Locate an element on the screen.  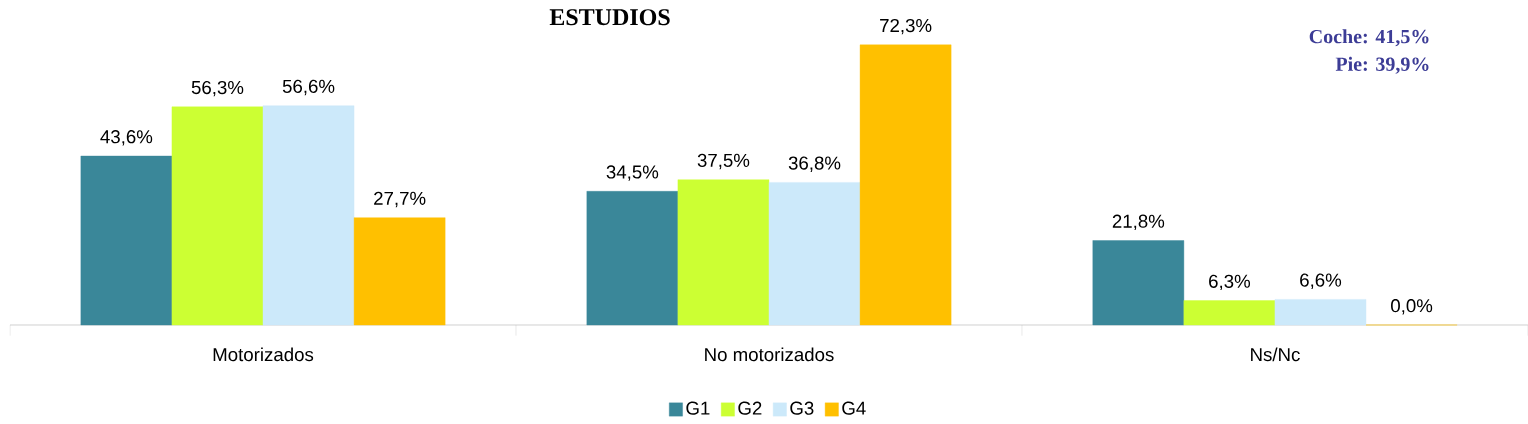
data-label: 21,8% is located at coordinates (1138, 222).